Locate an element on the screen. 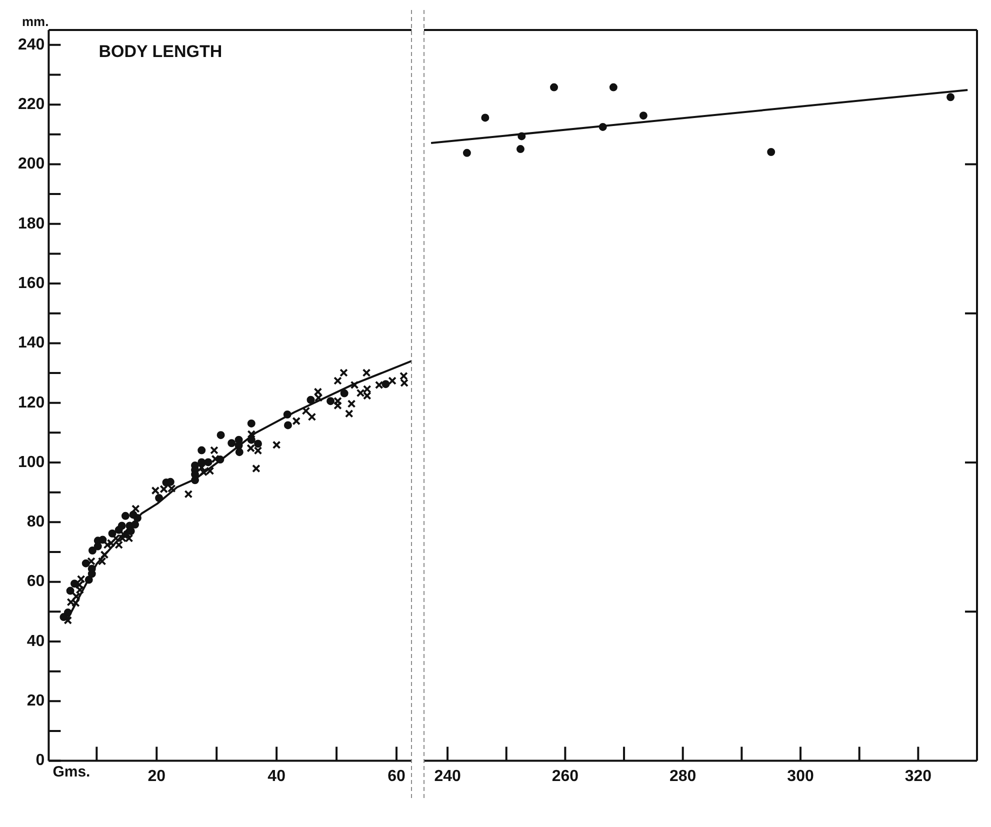 This screenshot has width=991, height=827. x-tick-label: 280 is located at coordinates (683, 776).